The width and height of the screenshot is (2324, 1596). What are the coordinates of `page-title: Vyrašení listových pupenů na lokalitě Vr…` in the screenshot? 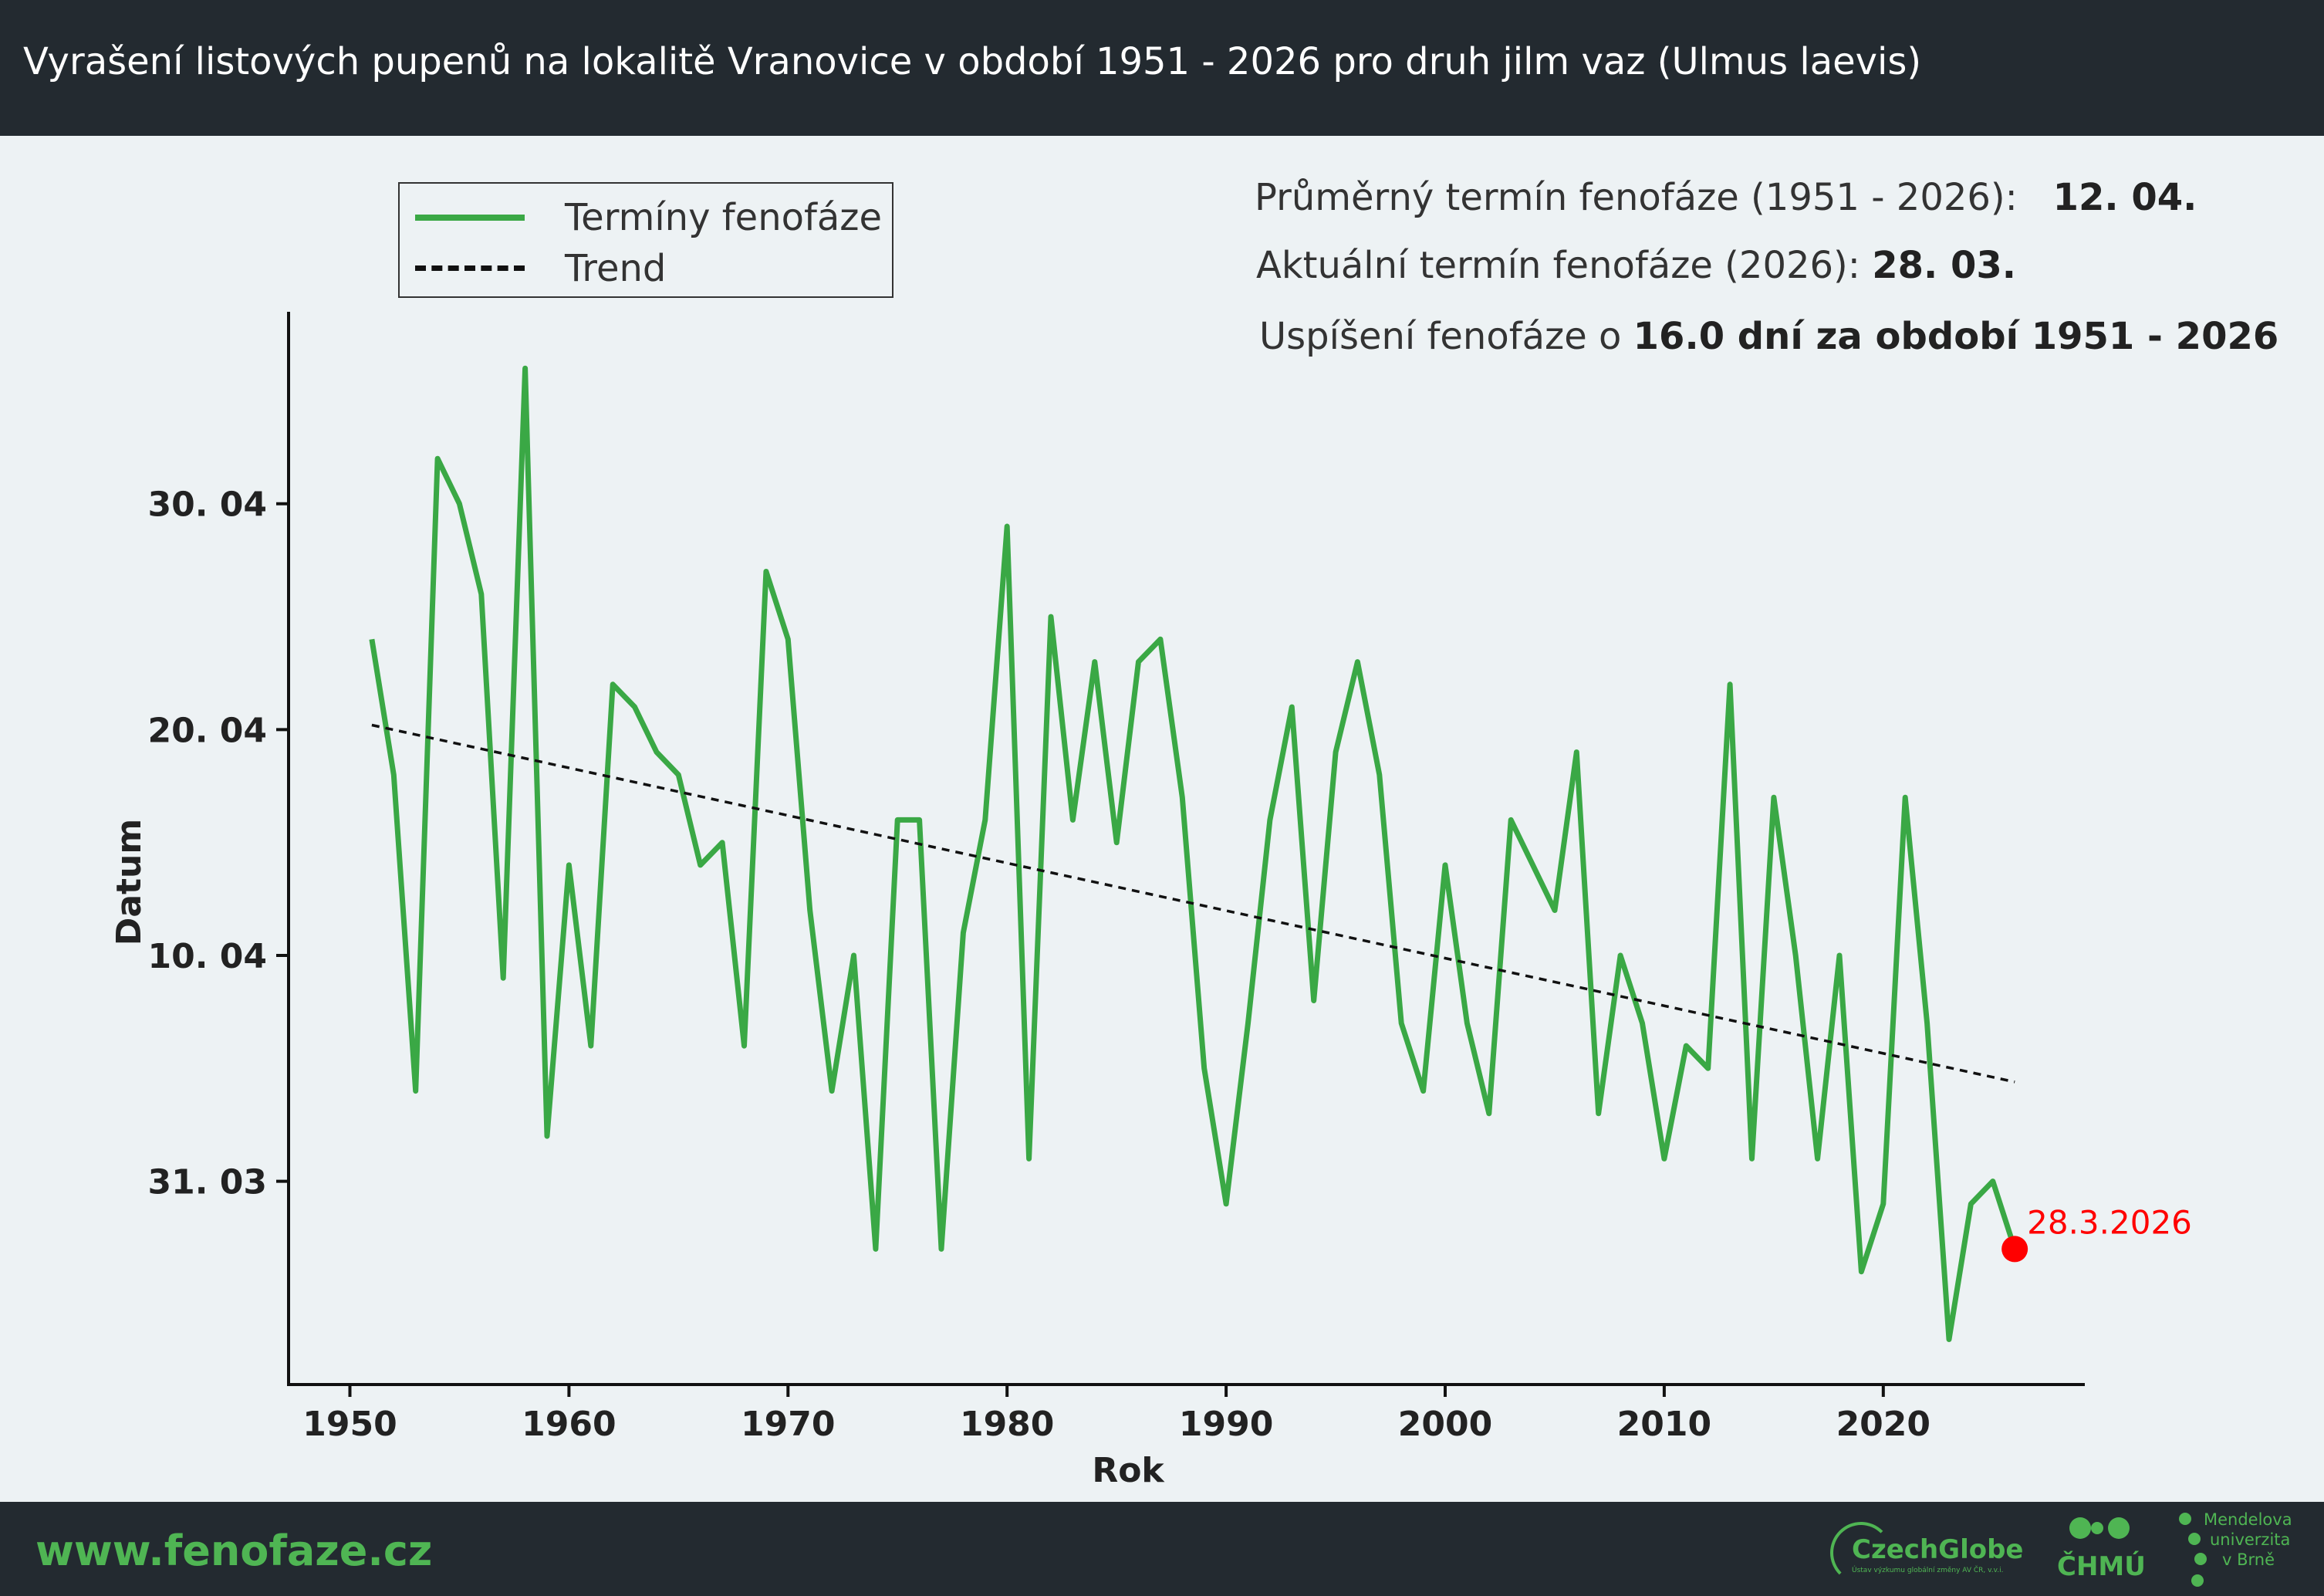 It's located at (972, 62).